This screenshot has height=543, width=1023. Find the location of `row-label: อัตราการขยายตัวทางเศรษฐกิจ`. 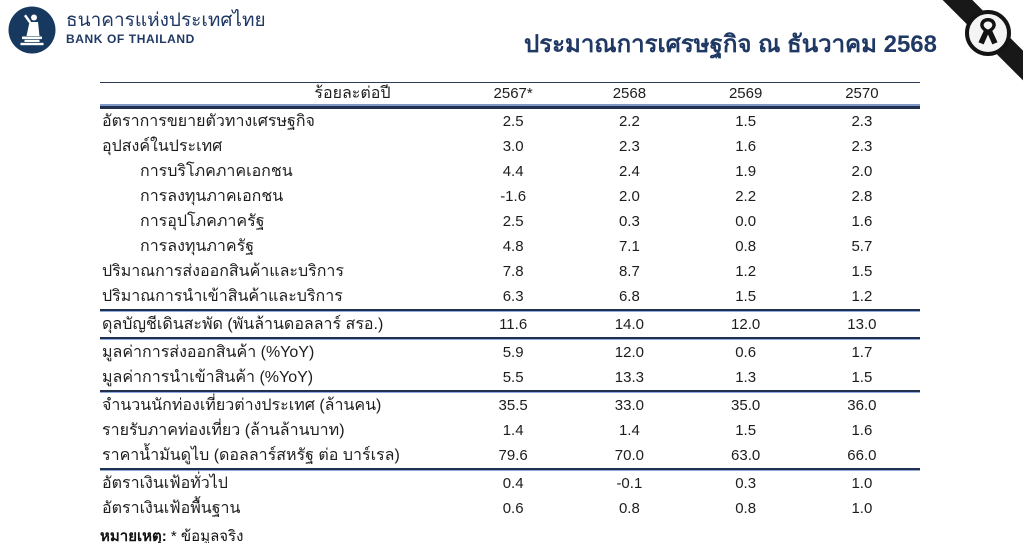

row-label: อัตราการขยายตัวทางเศรษฐกิจ is located at coordinates (208, 121).